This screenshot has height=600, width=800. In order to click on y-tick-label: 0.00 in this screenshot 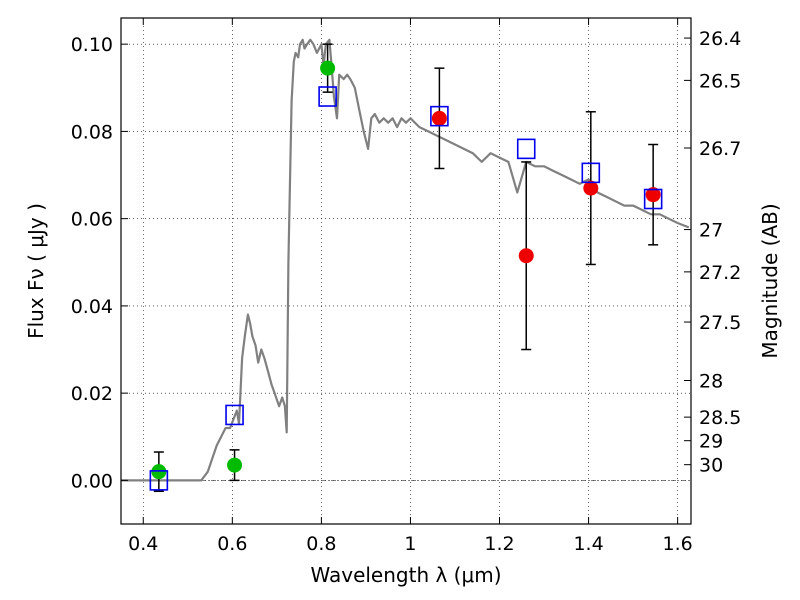, I will do `click(92, 481)`.